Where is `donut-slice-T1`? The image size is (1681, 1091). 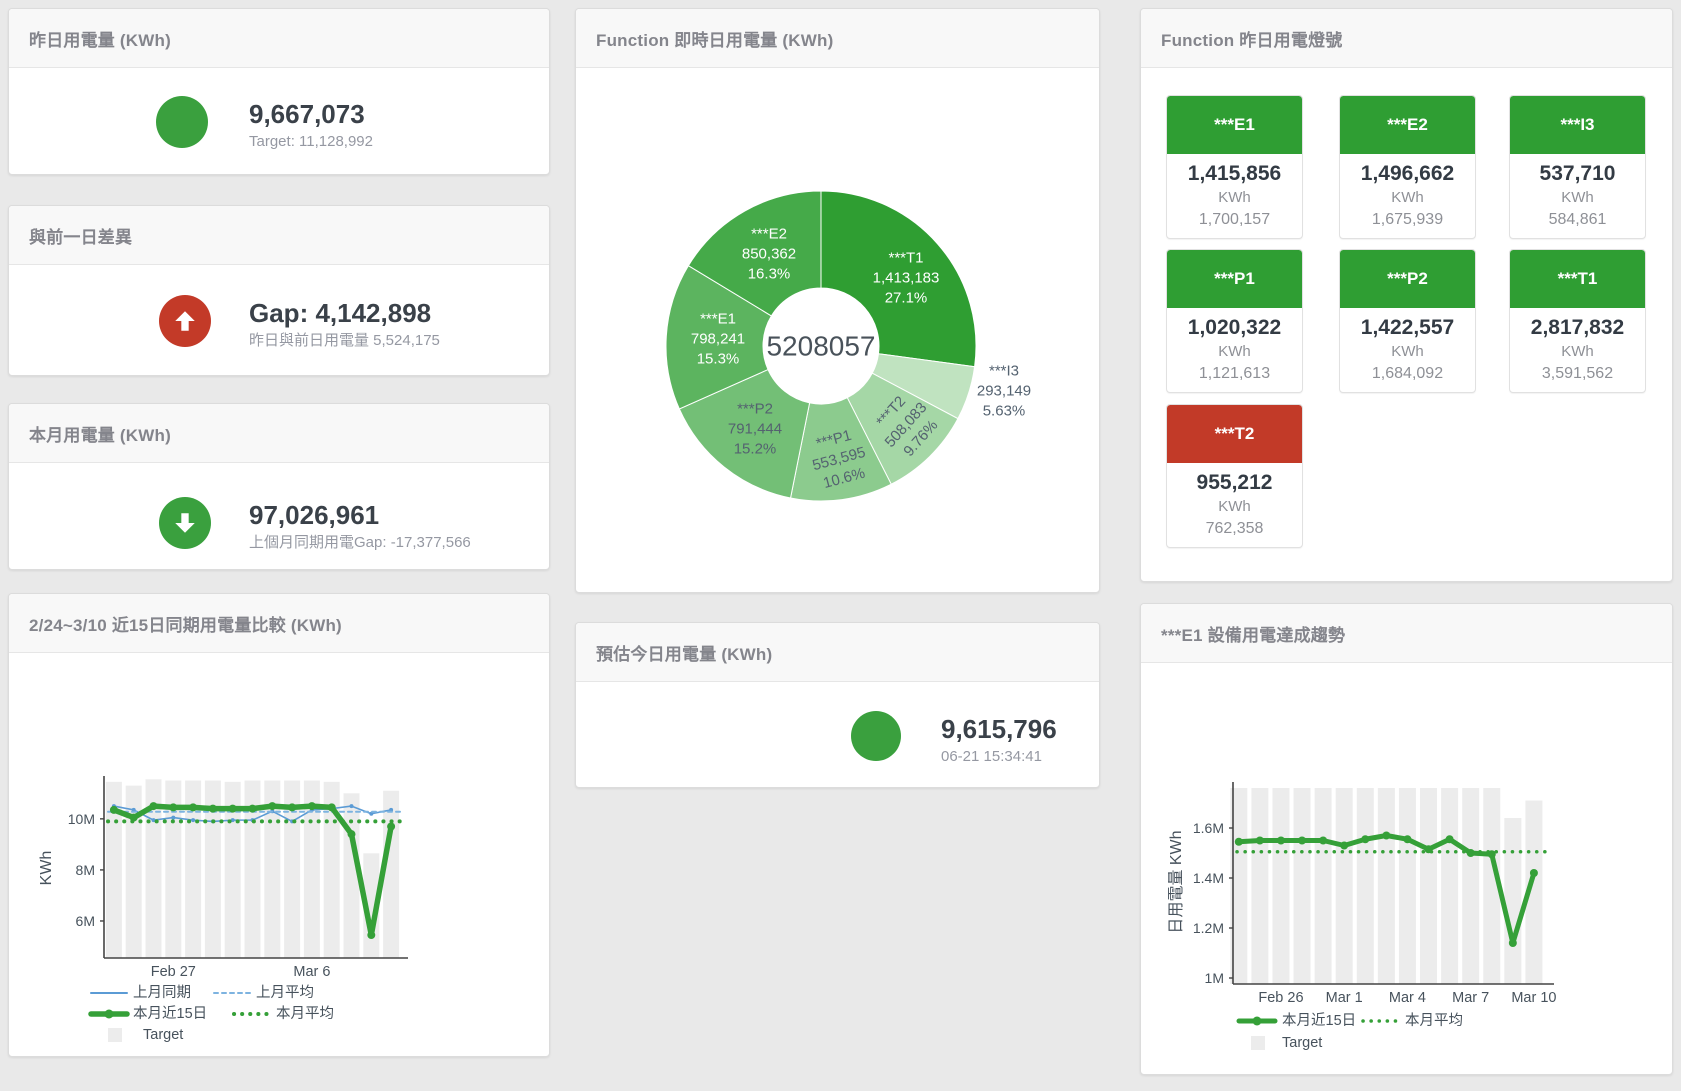
donut-slice-T1 is located at coordinates (898, 279).